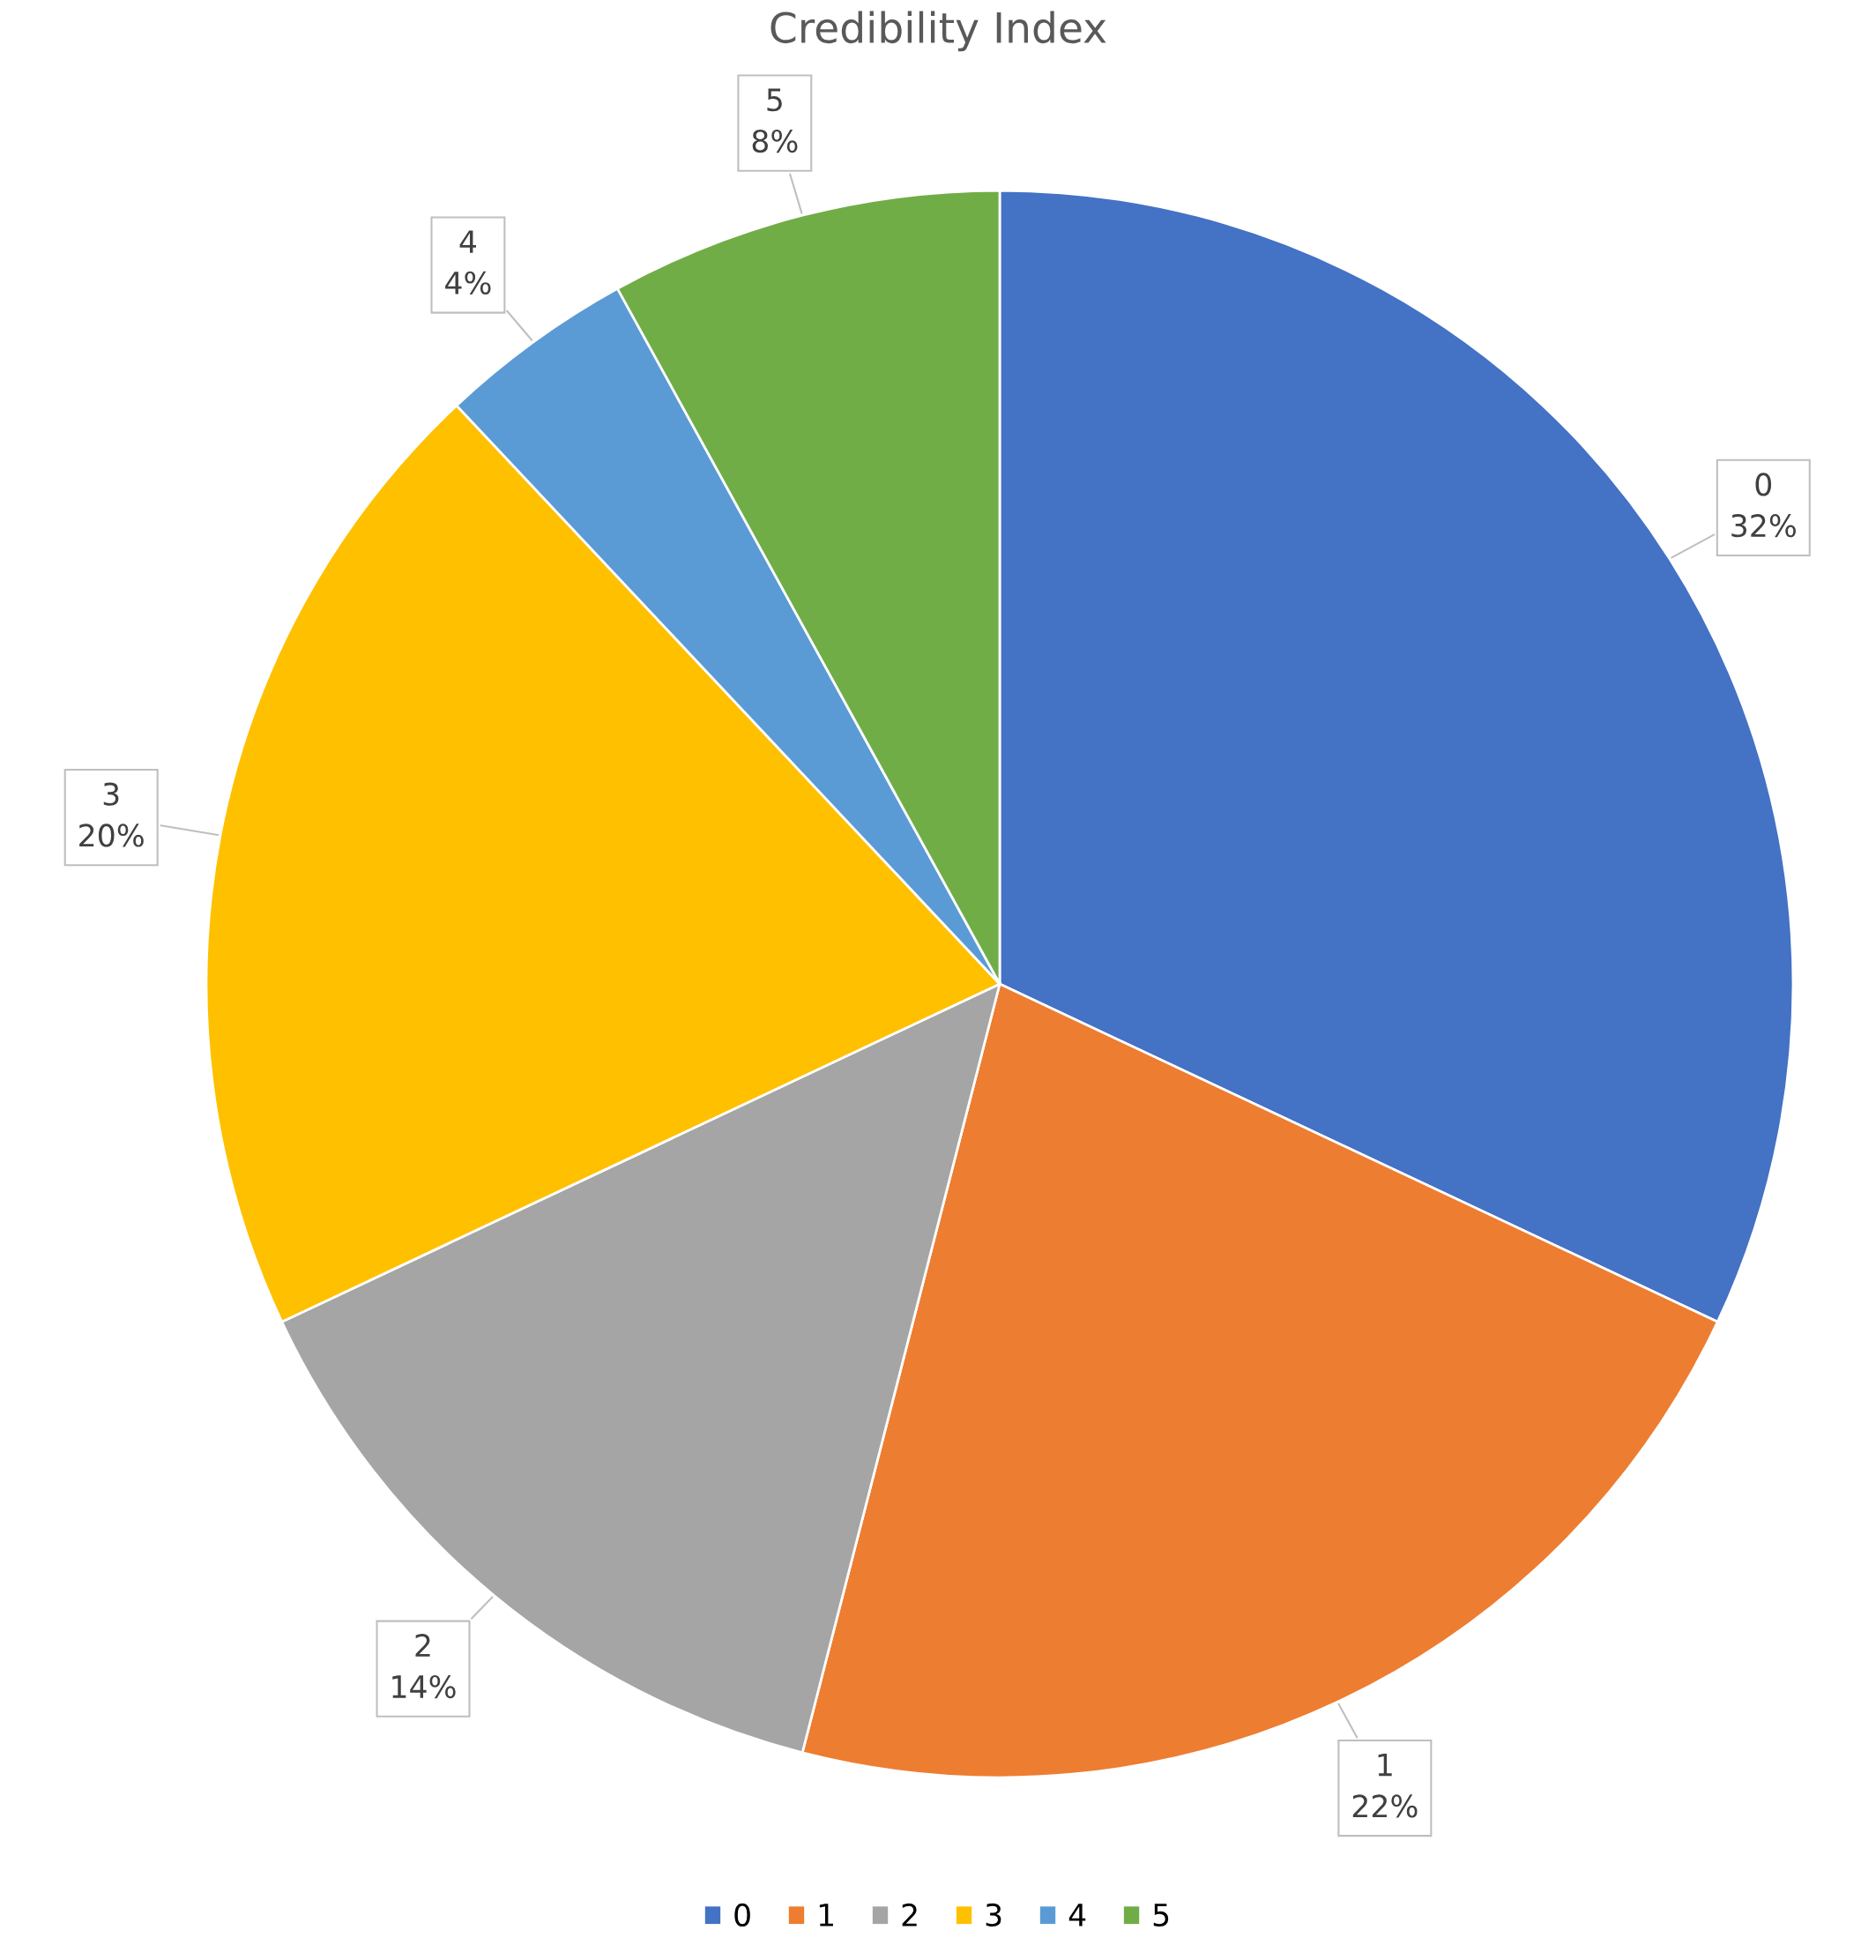  What do you see at coordinates (111, 835) in the screenshot?
I see `data-label: 20%` at bounding box center [111, 835].